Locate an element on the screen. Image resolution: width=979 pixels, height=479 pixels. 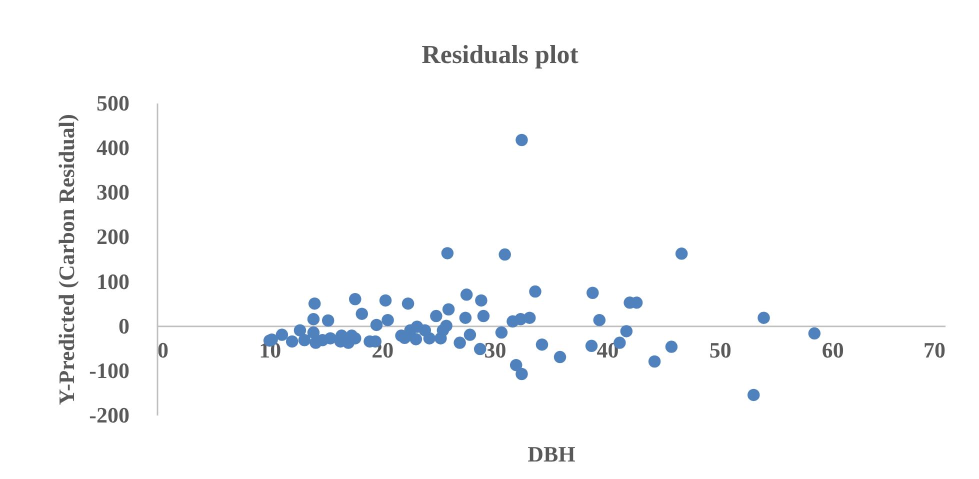
y-tick-label: -100 is located at coordinates (109, 370).